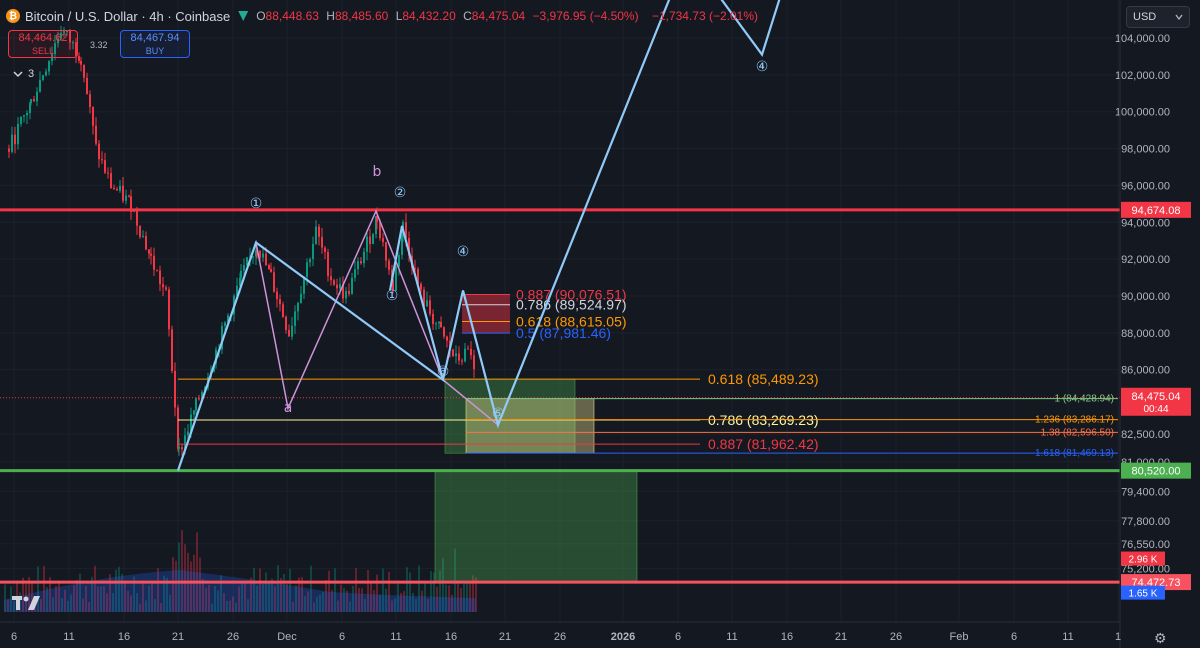 The image size is (1200, 648). I want to click on buy-button: 84,467.94 BUY, so click(155, 44).